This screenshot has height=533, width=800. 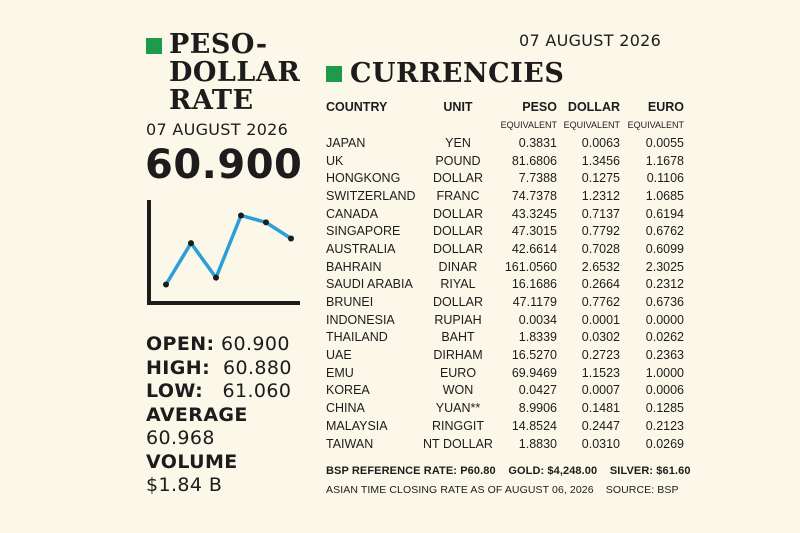 I want to click on cell-unit: YUAN**, so click(x=458, y=408).